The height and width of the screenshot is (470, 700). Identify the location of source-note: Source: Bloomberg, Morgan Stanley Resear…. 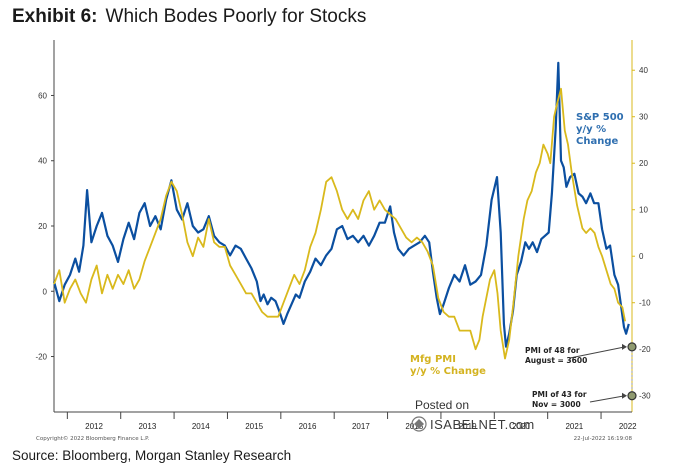
(152, 455).